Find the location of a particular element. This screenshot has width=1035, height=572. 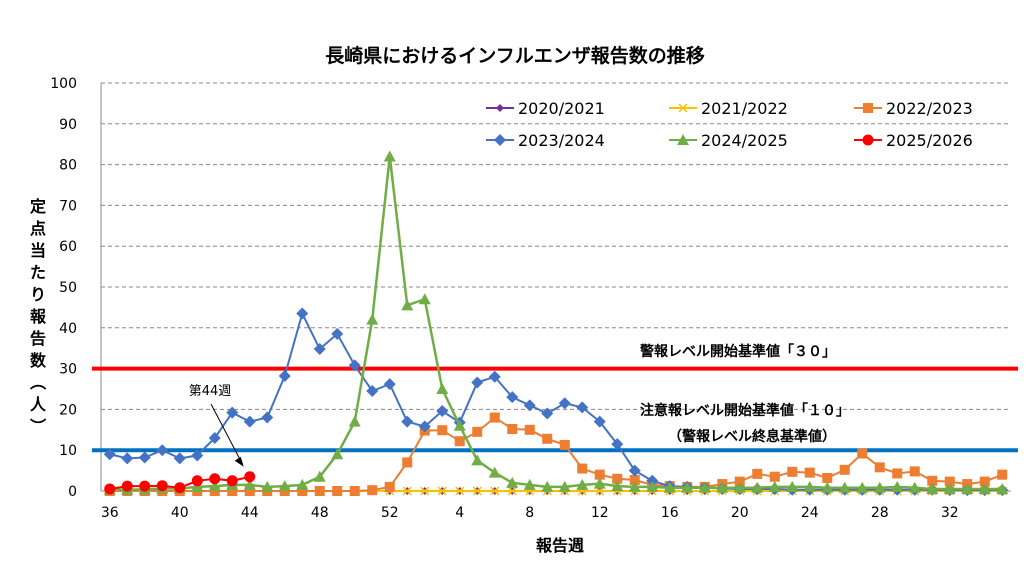

legend-label: 2025/2026 is located at coordinates (929, 140).